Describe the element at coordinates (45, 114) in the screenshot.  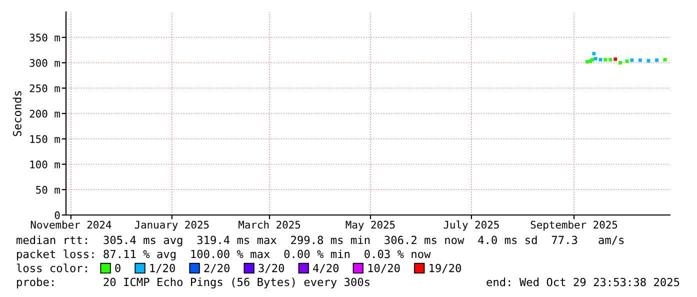
I see `y-tick-label: 200 m` at that location.